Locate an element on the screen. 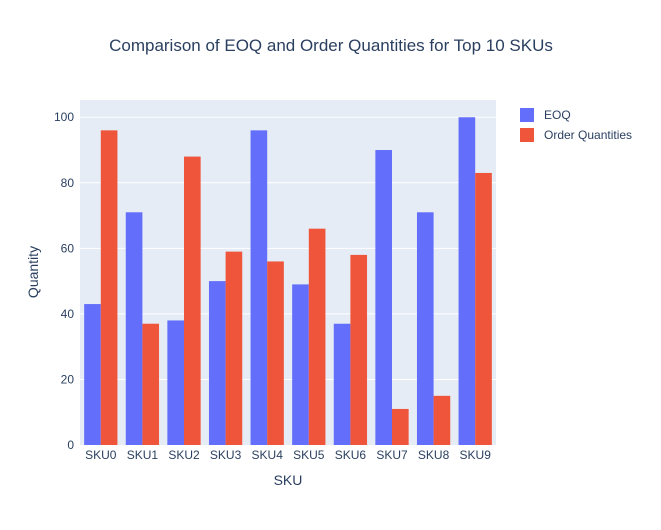 The height and width of the screenshot is (530, 661). legend-item-eoq: EOQ is located at coordinates (545, 115).